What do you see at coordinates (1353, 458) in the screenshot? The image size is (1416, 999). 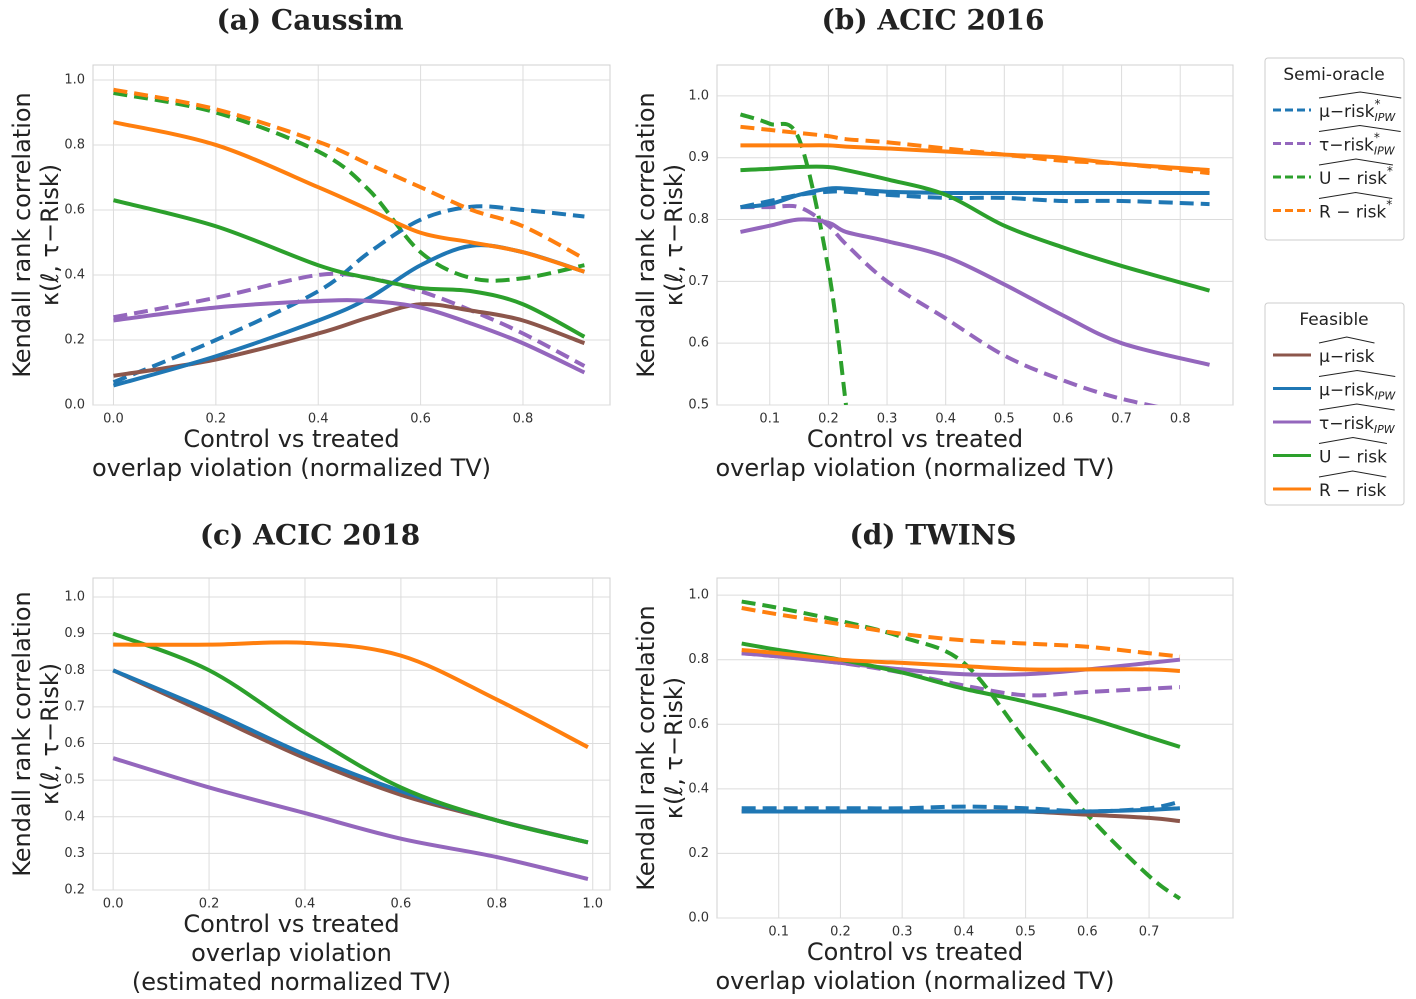 I see `legend-label: U − risk` at bounding box center [1353, 458].